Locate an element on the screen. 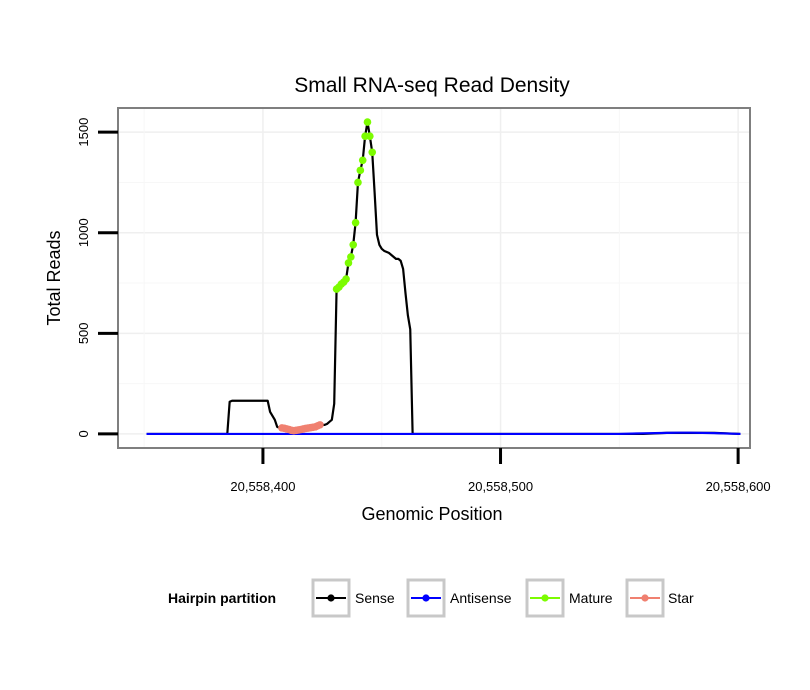  data-point-star is located at coordinates (320, 425).